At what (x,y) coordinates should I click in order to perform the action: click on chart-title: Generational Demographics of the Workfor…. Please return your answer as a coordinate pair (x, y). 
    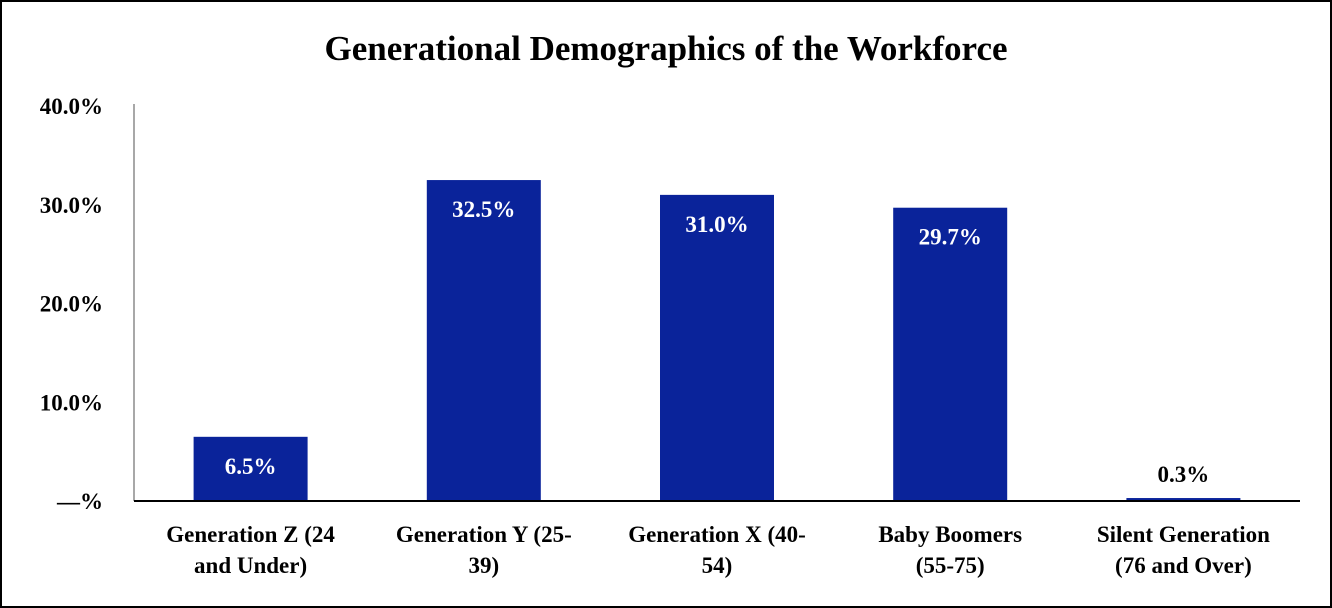
    Looking at the image, I should click on (665, 48).